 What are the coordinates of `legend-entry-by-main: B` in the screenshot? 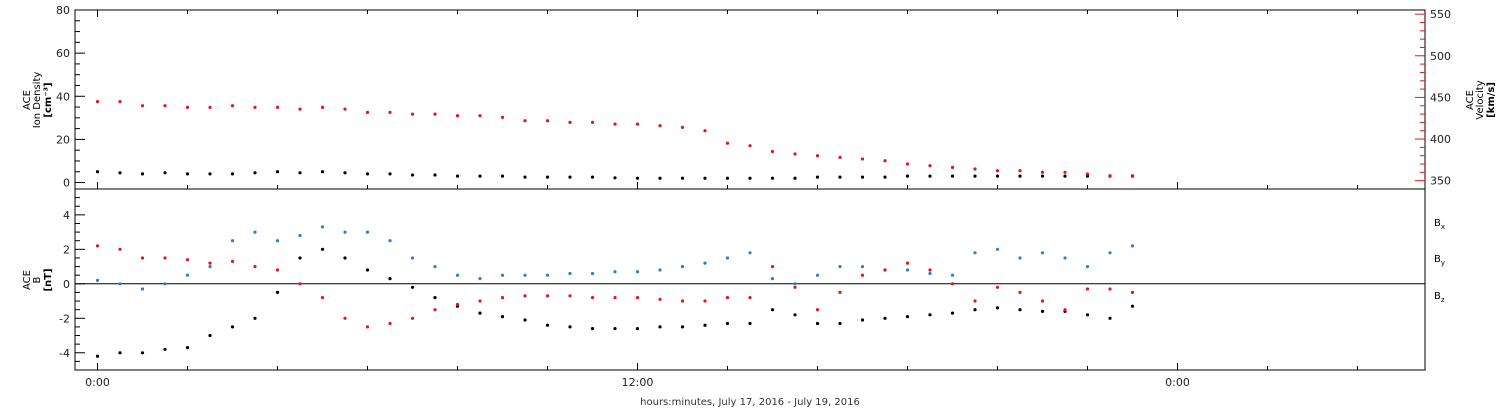 It's located at (1437, 259).